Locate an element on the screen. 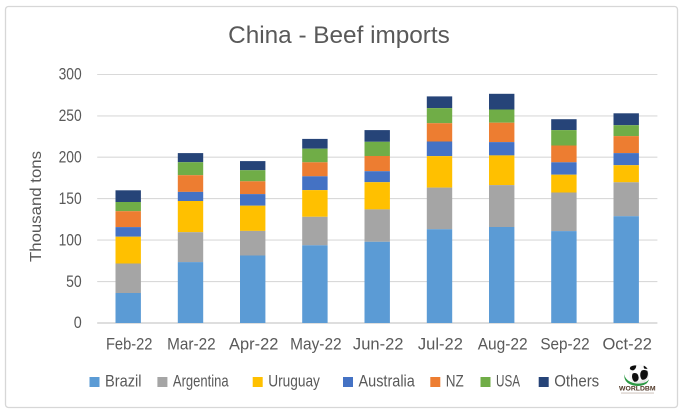 The height and width of the screenshot is (414, 685). svg-text: 150 is located at coordinates (70, 199).